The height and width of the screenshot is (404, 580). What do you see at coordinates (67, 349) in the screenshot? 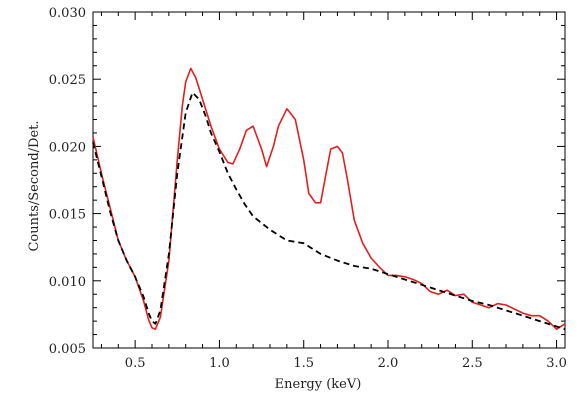
I see `y-tick-label: 0.005` at bounding box center [67, 349].